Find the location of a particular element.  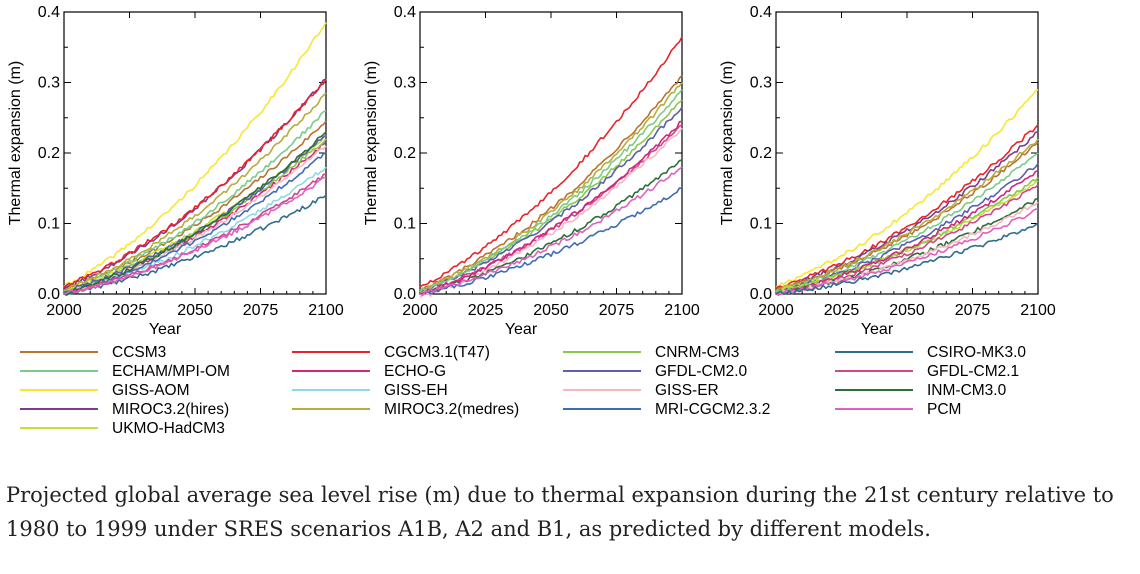

legend-label: GISS-EH is located at coordinates (416, 390).